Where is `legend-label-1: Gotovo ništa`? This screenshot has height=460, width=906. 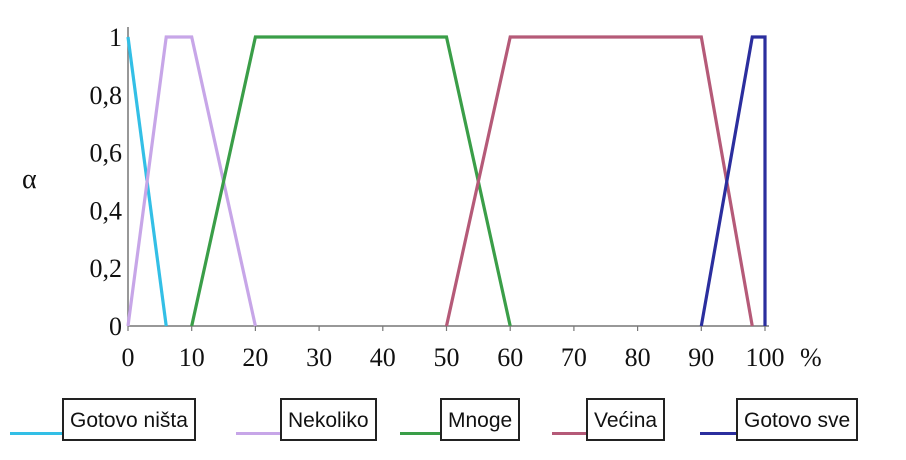 legend-label-1: Gotovo ništa is located at coordinates (129, 419).